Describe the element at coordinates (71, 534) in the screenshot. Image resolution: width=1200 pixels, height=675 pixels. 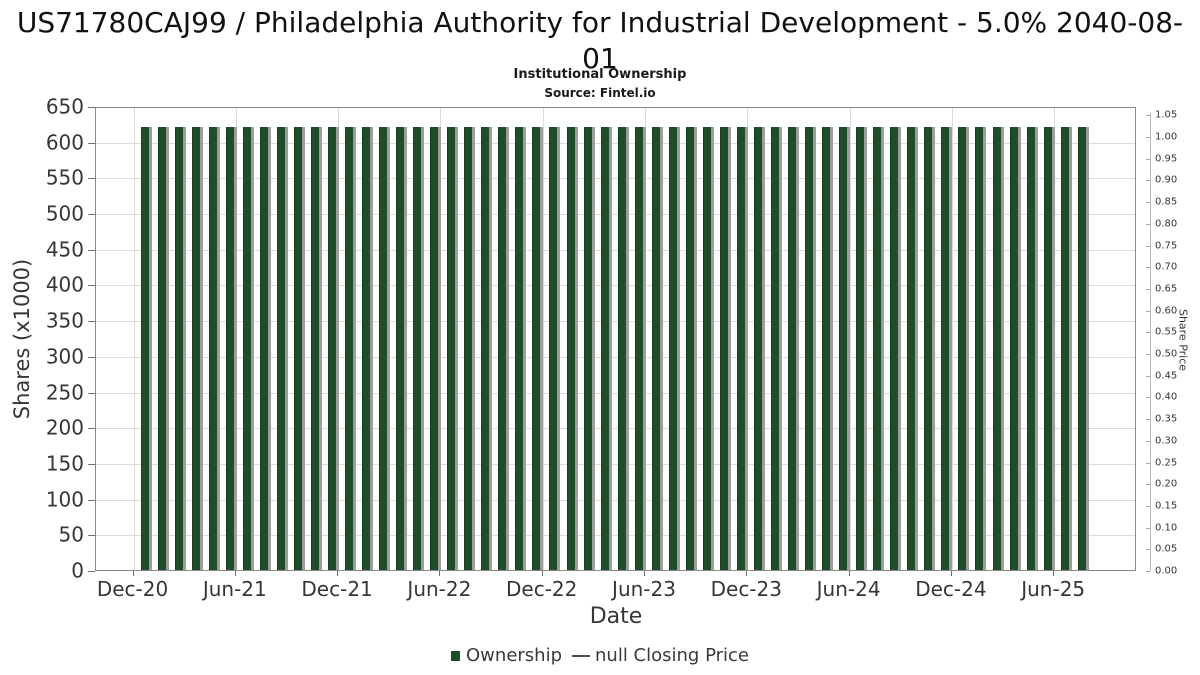
I see `left-tick-label: 50` at that location.